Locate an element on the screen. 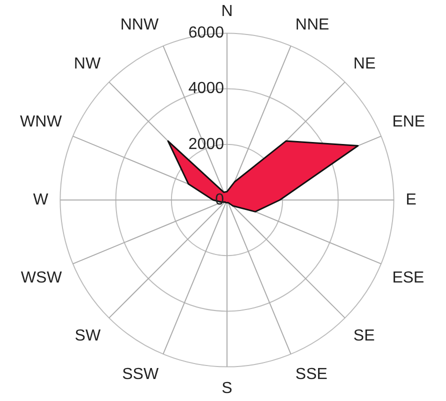  spoke-label: W is located at coordinates (41, 199).